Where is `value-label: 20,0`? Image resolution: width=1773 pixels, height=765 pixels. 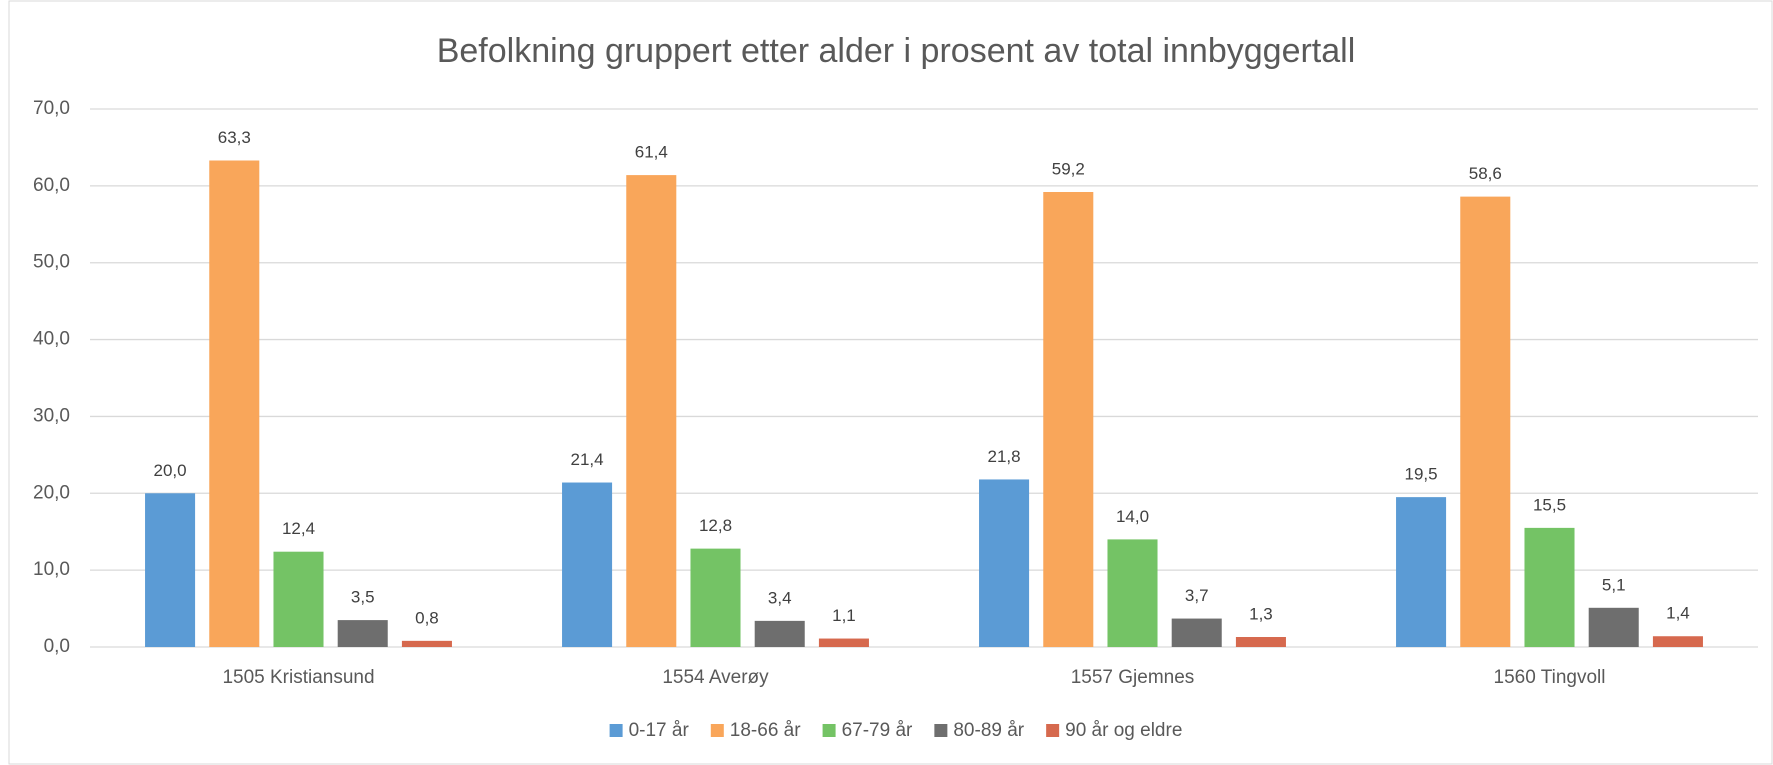
value-label: 20,0 is located at coordinates (170, 470).